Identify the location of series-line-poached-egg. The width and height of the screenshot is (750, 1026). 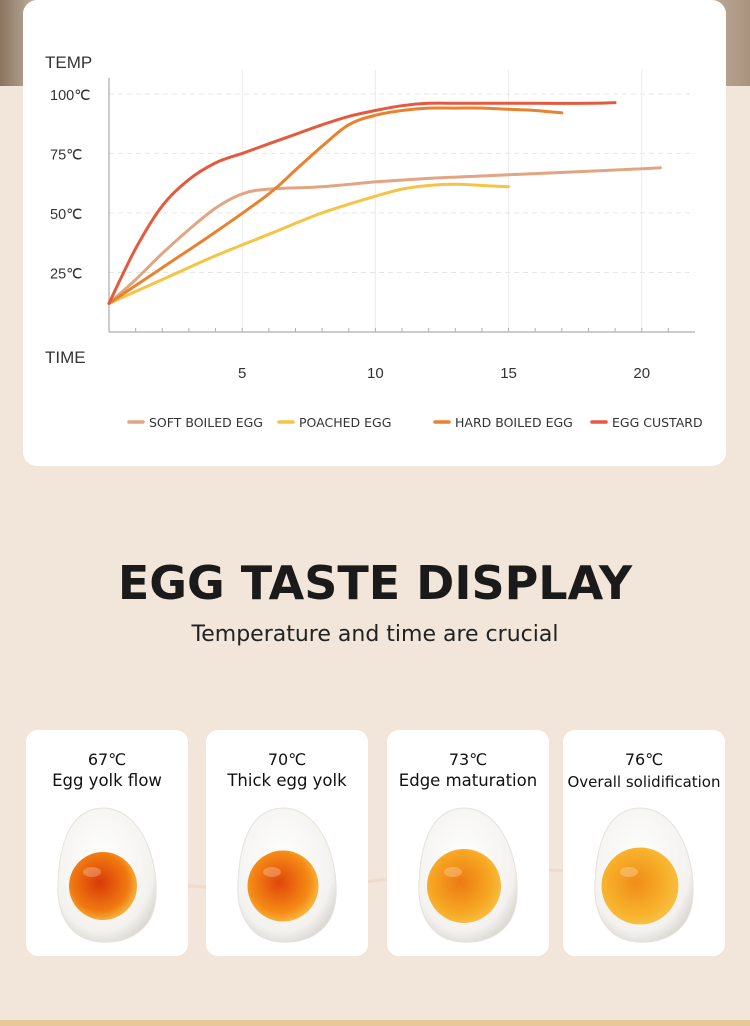
(308, 243).